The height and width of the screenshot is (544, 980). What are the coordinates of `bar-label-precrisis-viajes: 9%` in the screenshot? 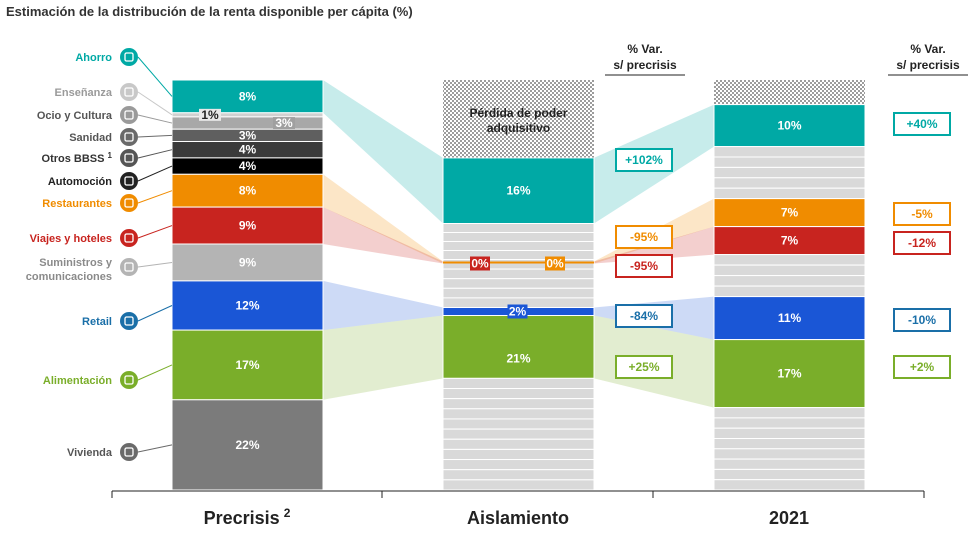 It's located at (248, 226).